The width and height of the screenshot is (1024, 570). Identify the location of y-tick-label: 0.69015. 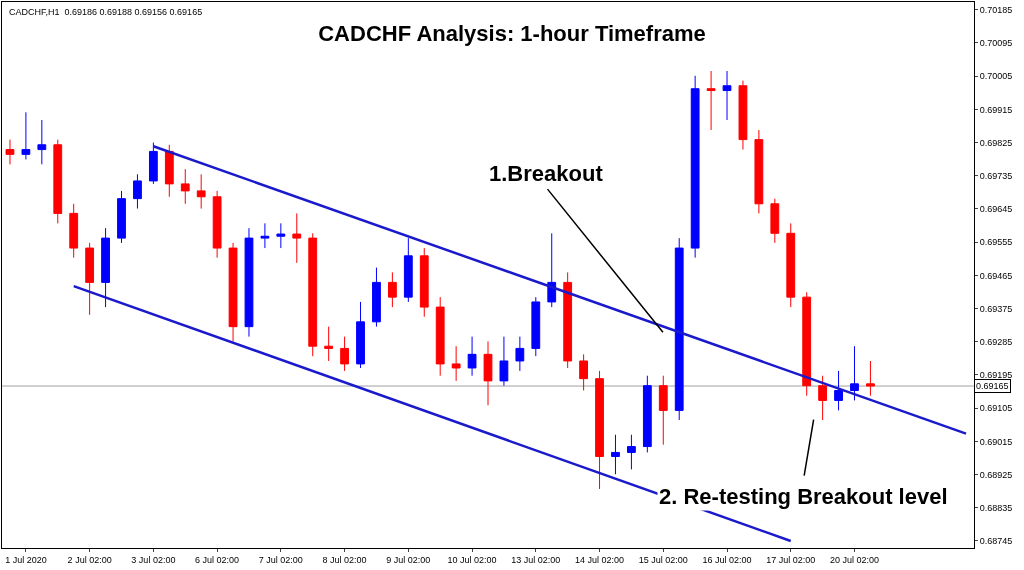
(996, 441).